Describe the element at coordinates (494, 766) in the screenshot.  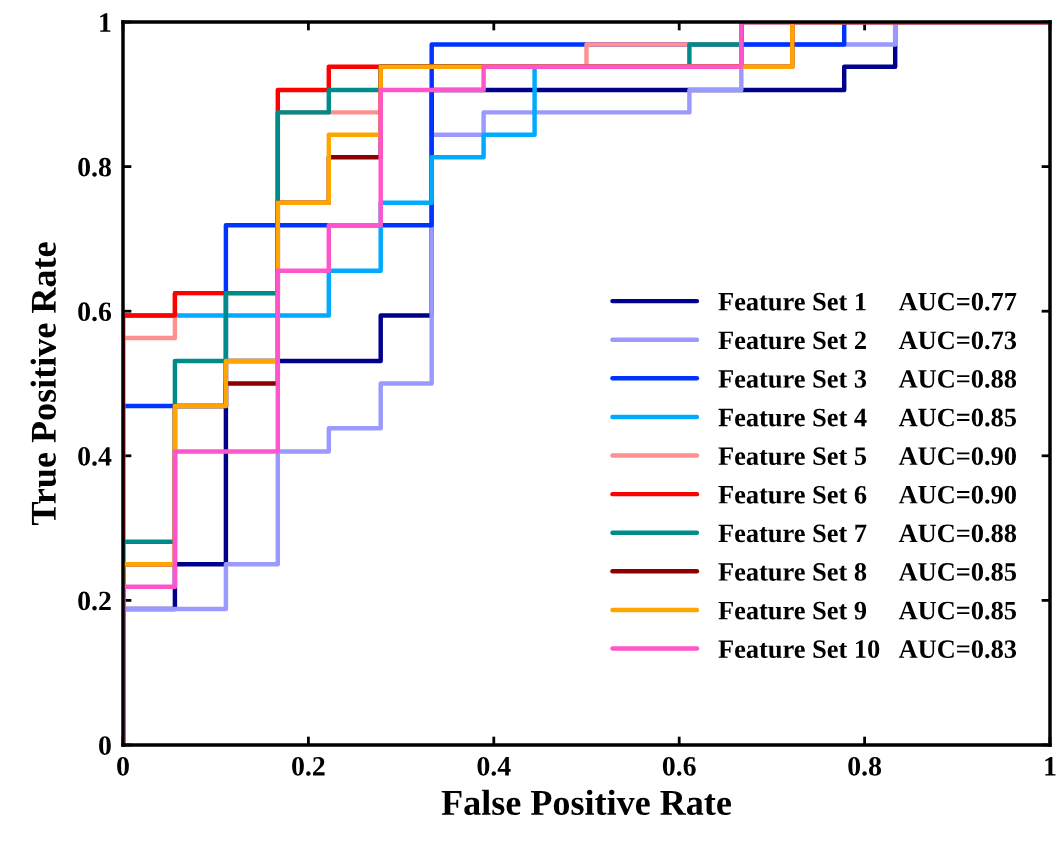
I see `x-tick-label: 0.4` at that location.